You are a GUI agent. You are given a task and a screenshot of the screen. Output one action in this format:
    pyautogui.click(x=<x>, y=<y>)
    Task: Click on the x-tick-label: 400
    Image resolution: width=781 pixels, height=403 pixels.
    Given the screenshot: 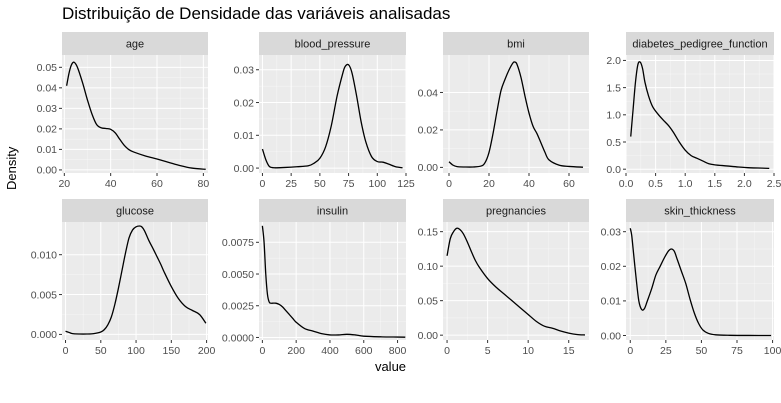 What is the action you would take?
    pyautogui.click(x=330, y=351)
    